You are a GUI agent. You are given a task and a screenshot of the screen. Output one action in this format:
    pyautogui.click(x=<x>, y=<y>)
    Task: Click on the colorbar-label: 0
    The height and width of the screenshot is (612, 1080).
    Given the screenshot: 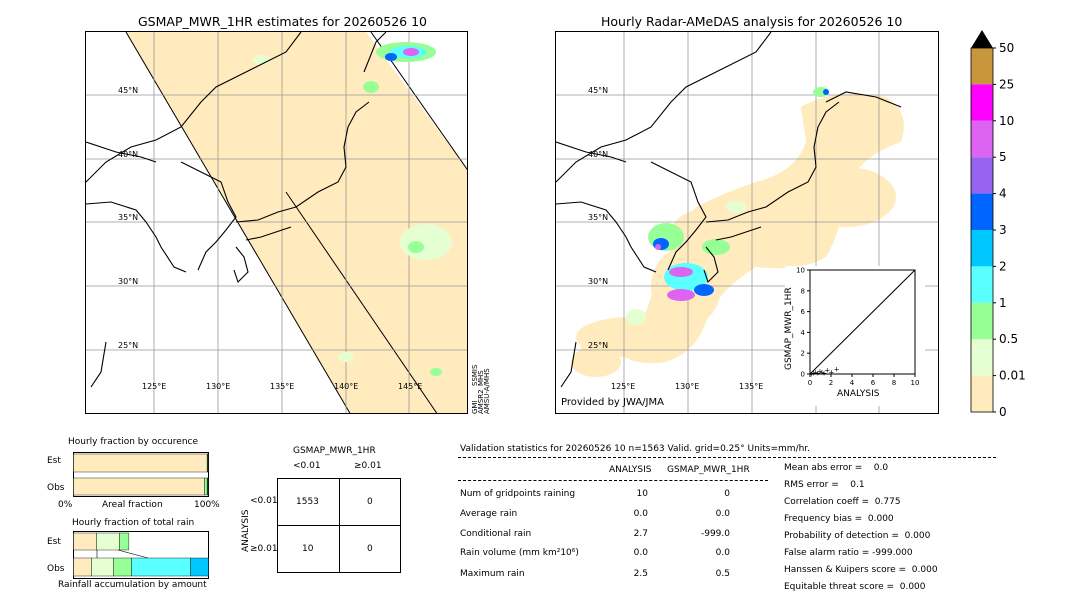 What is the action you would take?
    pyautogui.click(x=1003, y=412)
    